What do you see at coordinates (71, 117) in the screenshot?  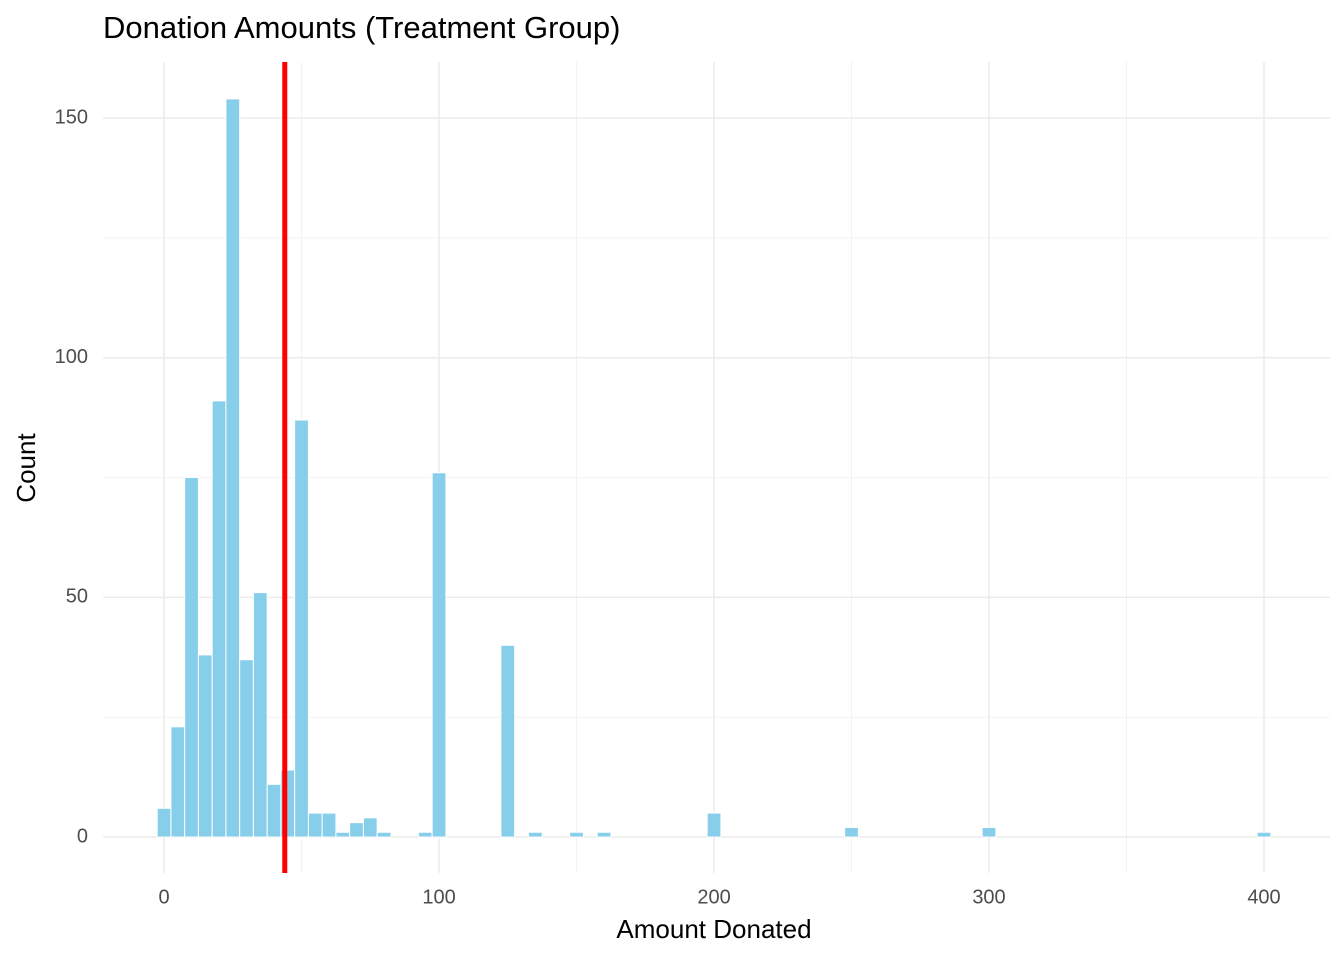 I see `y-tick-label: 150` at bounding box center [71, 117].